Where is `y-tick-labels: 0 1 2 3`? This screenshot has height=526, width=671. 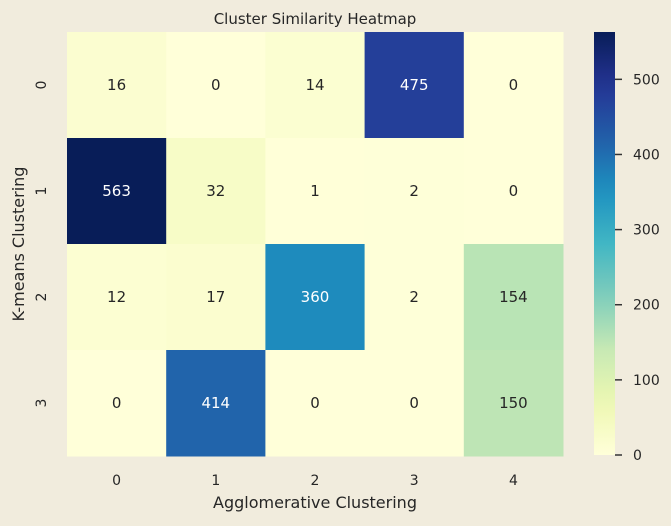 y-tick-labels: 0 1 2 3 is located at coordinates (42, 244).